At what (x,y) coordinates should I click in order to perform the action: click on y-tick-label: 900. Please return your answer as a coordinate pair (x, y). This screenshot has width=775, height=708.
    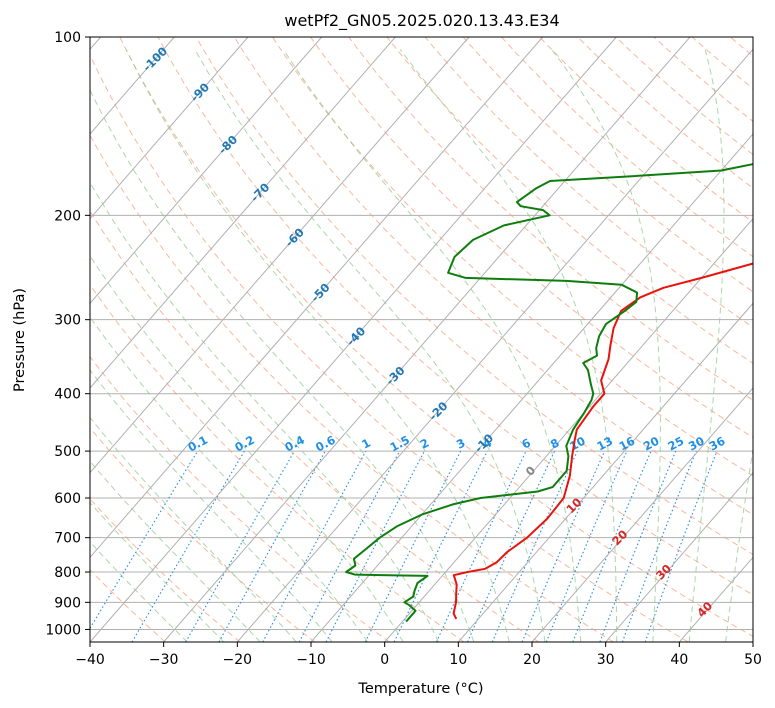
    Looking at the image, I should click on (67, 603).